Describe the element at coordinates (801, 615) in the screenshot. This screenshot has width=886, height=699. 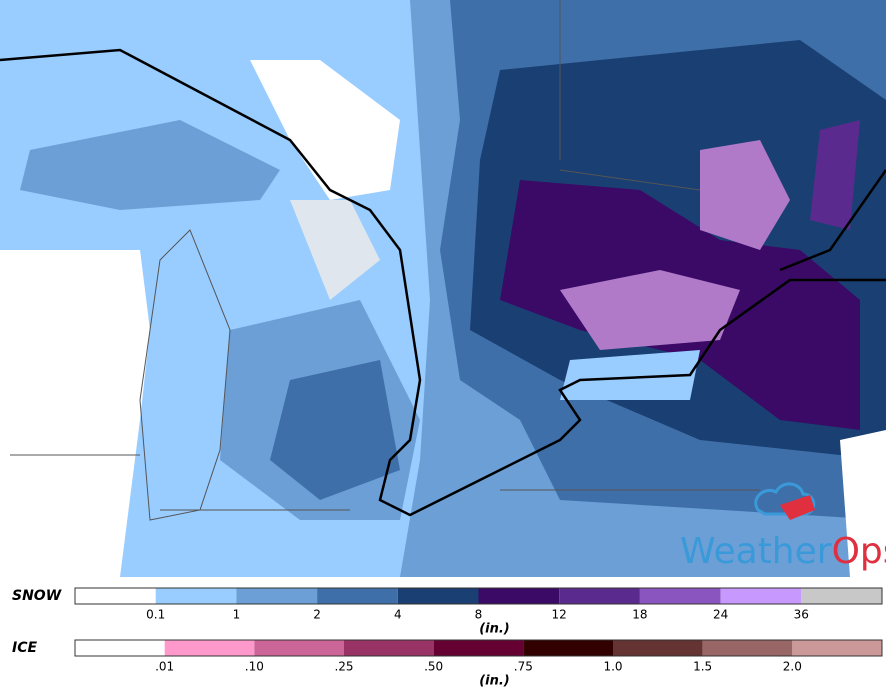
I see `legend-tick: 36` at that location.